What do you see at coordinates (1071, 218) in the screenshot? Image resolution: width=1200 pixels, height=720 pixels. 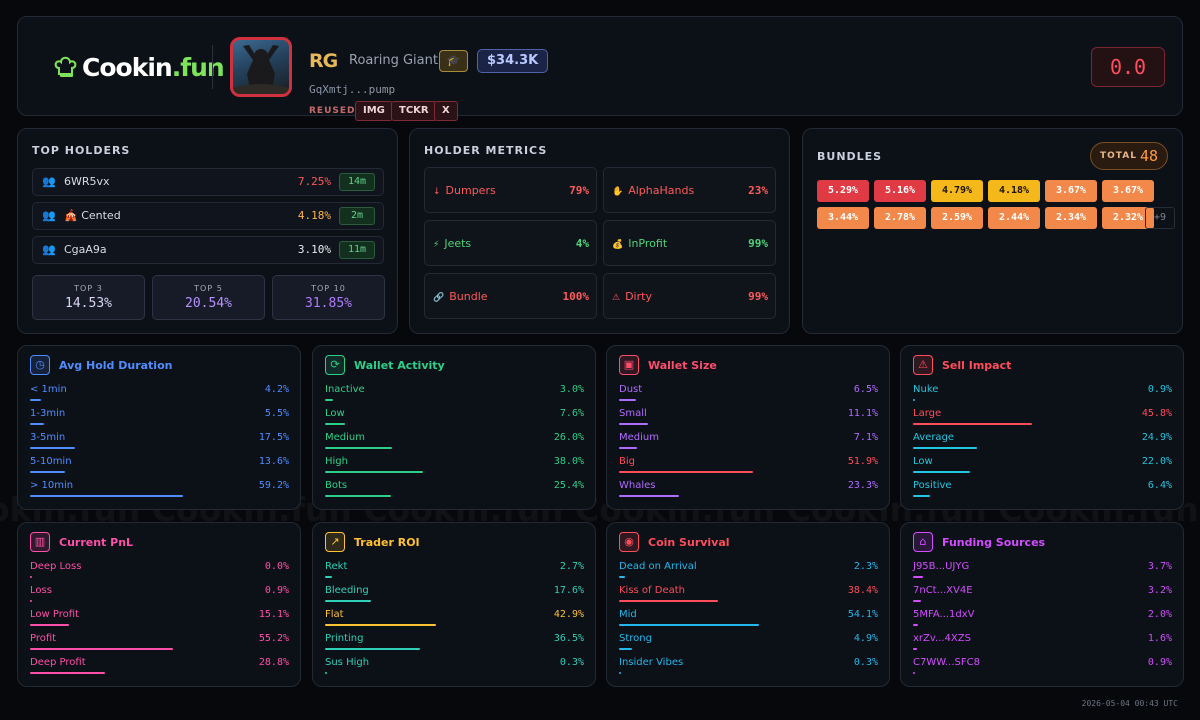 I see `bundle-chip: 2.34%` at bounding box center [1071, 218].